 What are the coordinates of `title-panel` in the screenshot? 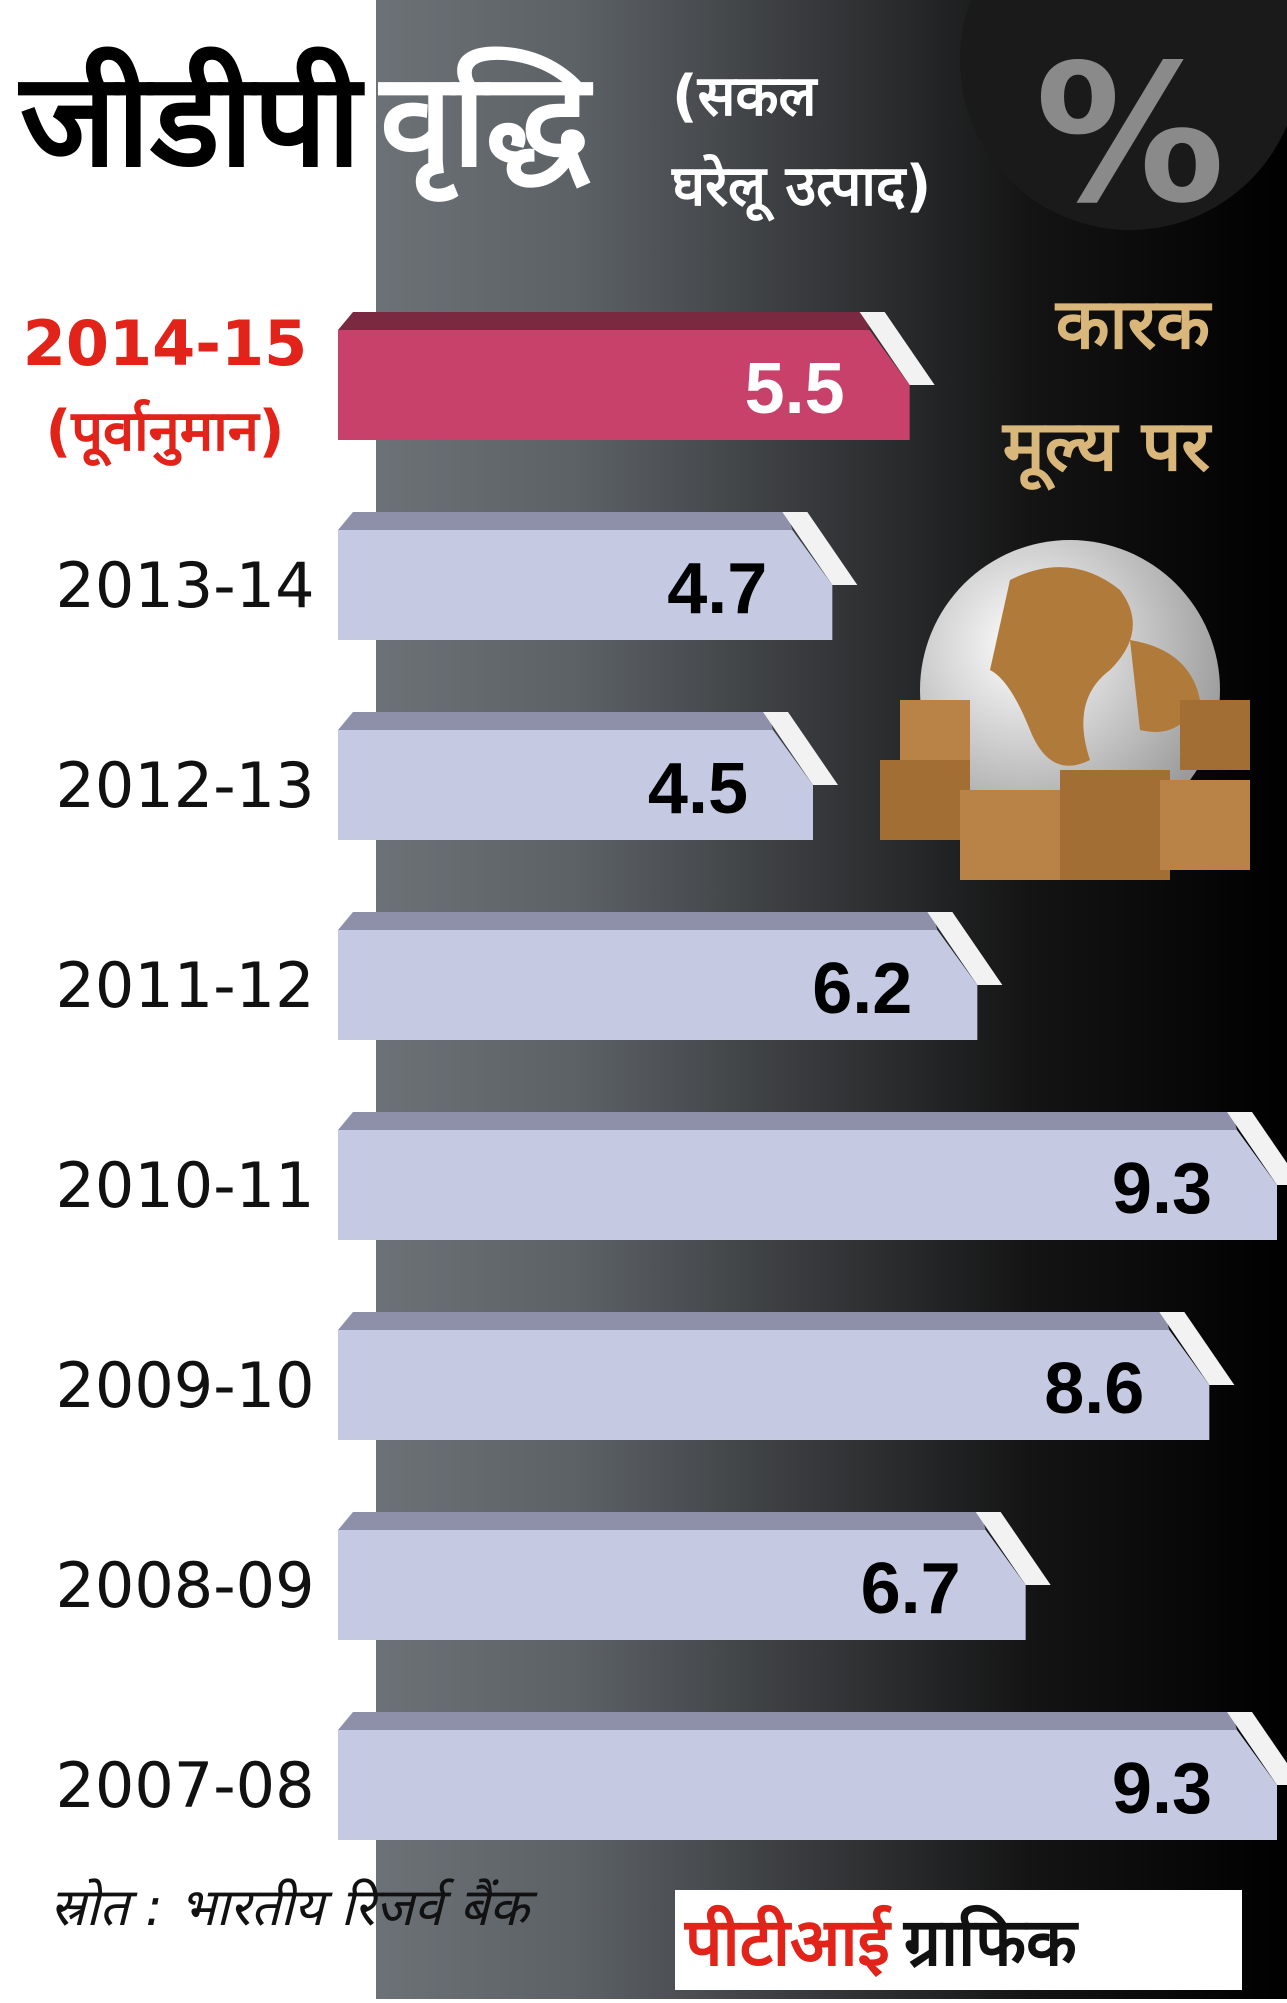 It's located at (188, 95).